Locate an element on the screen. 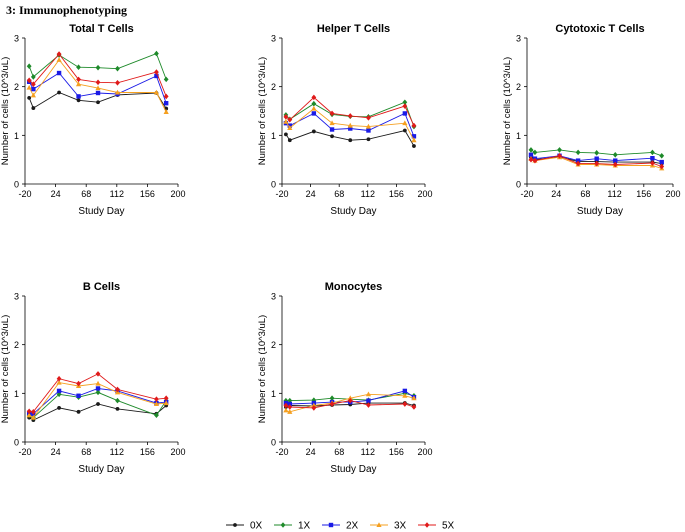 This screenshot has width=685, height=532. legend-label: 0X is located at coordinates (256, 526).